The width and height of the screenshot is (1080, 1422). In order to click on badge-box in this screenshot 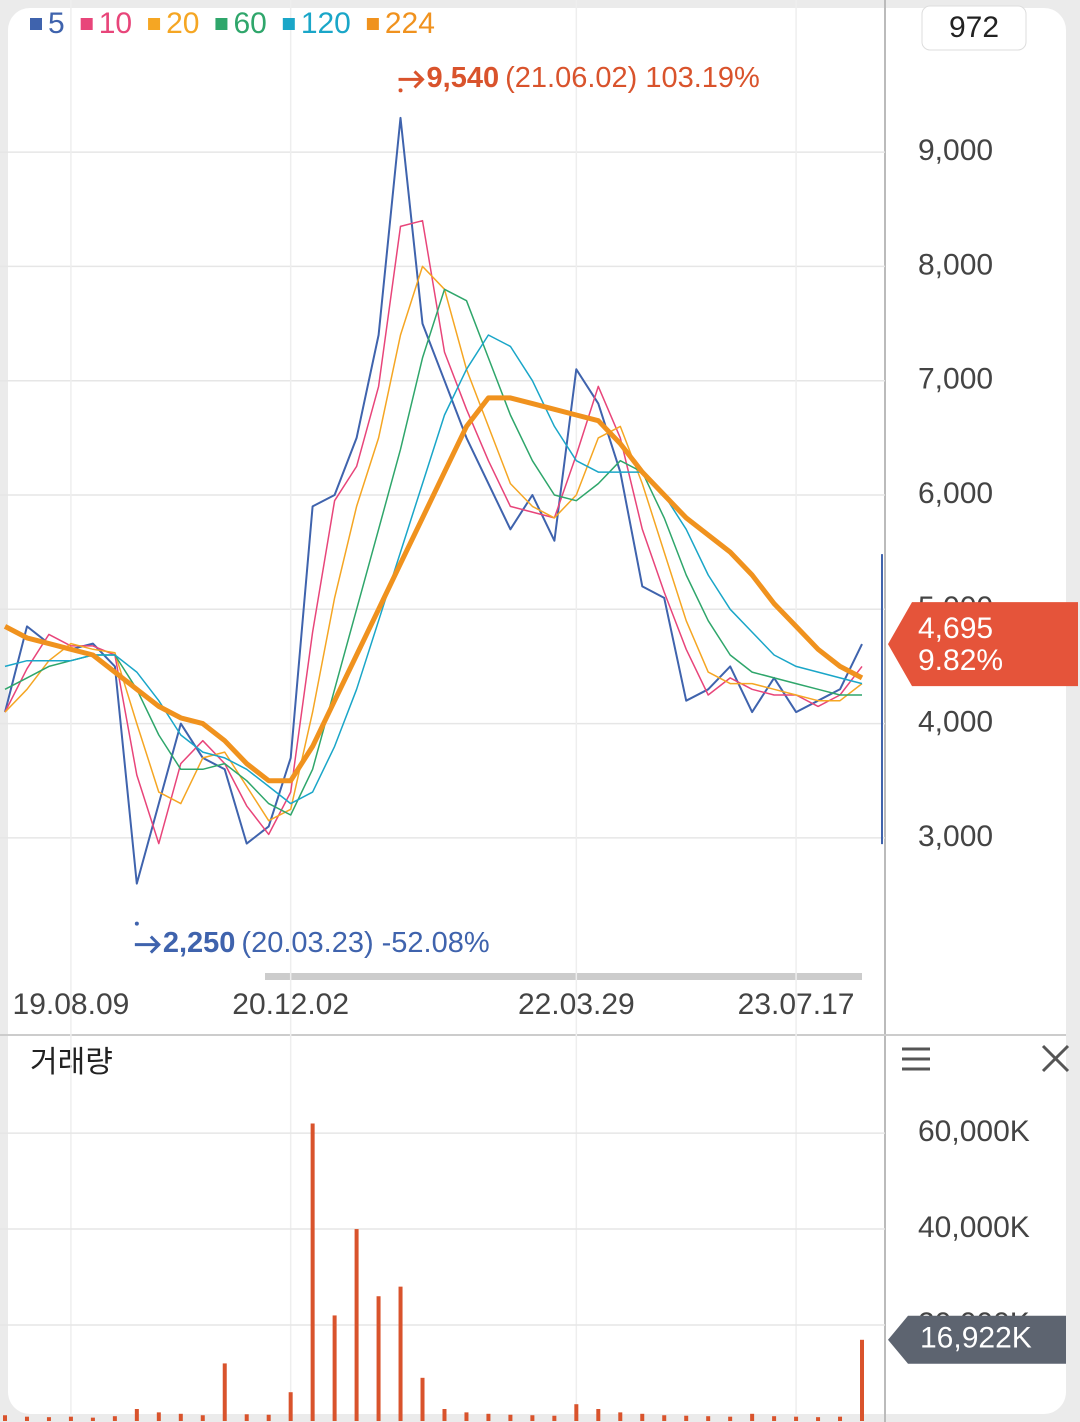, I will do `click(974, 28)`.